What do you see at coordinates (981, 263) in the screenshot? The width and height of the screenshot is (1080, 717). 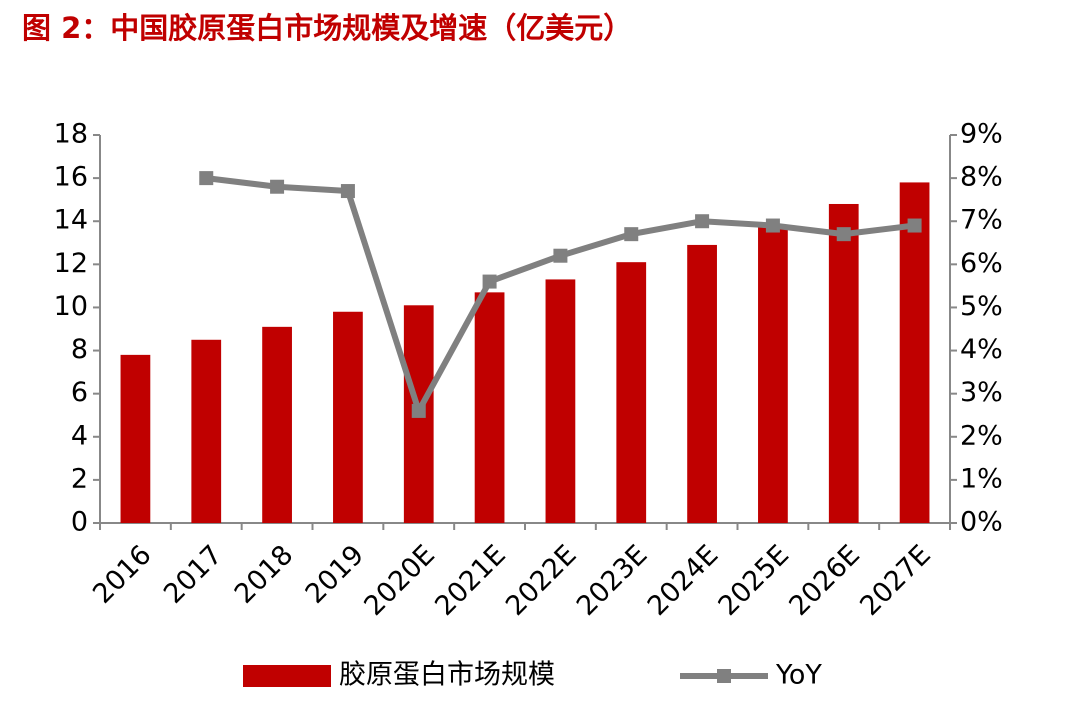 I see `y2-tick-label: 6%` at bounding box center [981, 263].